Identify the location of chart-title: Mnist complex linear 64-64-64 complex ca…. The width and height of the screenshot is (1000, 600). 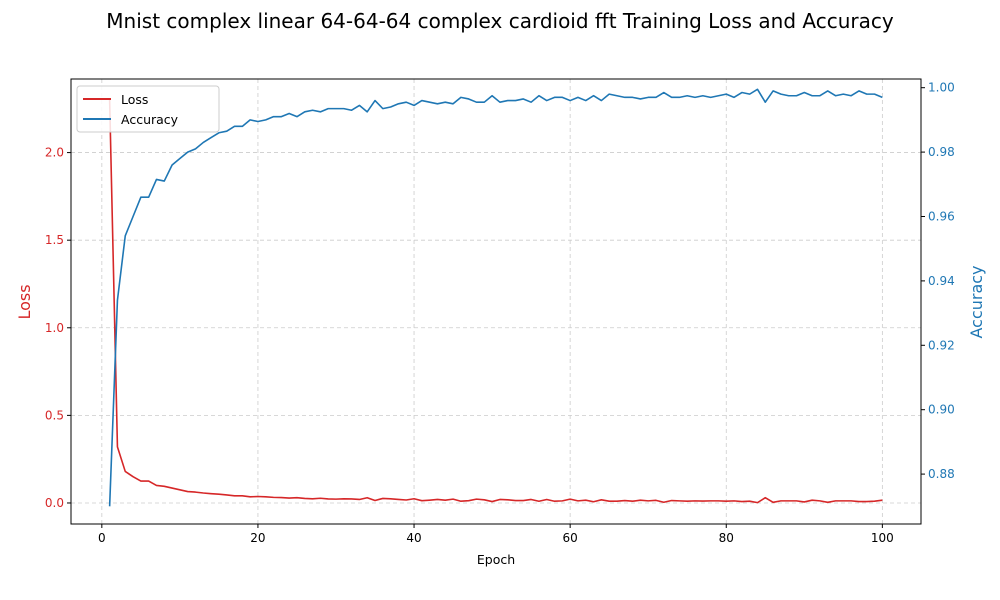
(500, 21).